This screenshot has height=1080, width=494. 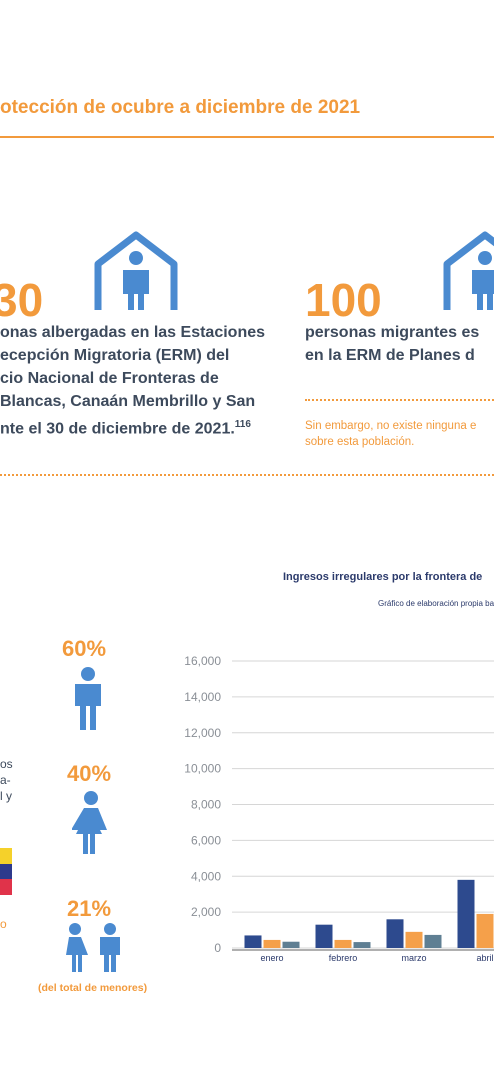 What do you see at coordinates (89, 908) in the screenshot?
I see `percent: 21%` at bounding box center [89, 908].